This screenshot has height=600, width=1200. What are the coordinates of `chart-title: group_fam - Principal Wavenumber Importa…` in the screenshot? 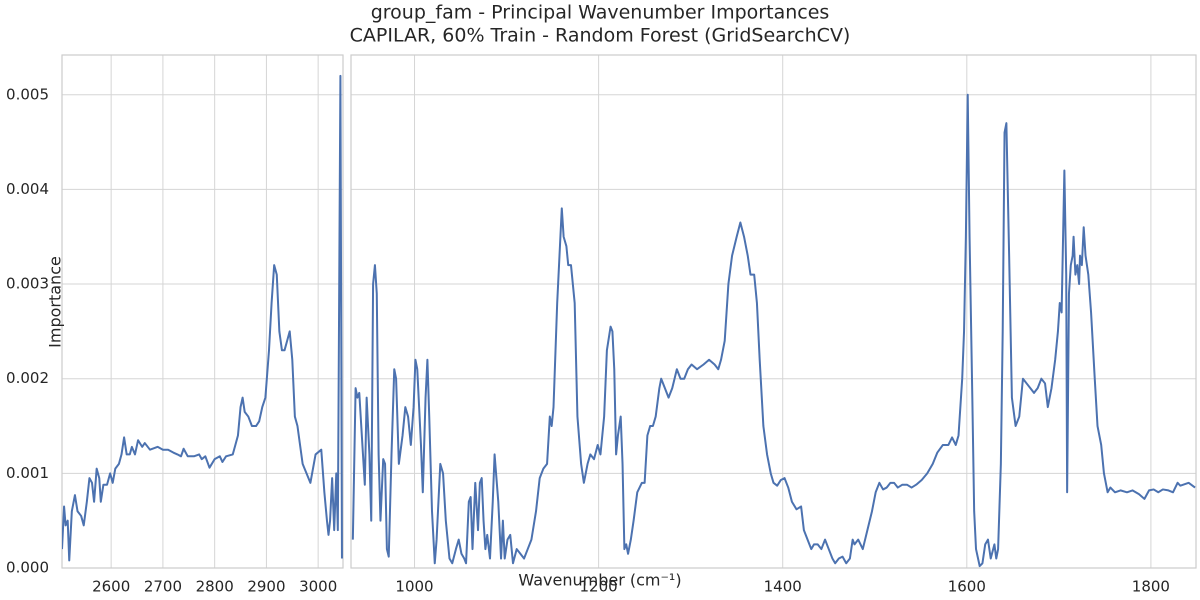 It's located at (600, 13).